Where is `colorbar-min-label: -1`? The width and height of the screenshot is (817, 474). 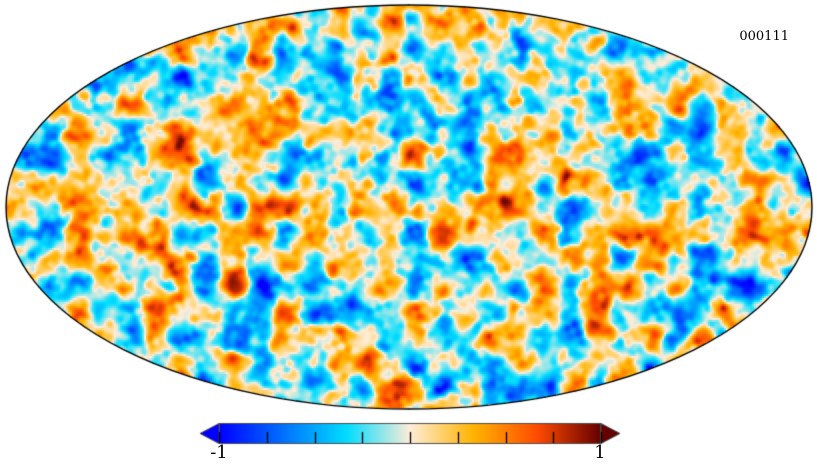
colorbar-min-label: -1 is located at coordinates (219, 452).